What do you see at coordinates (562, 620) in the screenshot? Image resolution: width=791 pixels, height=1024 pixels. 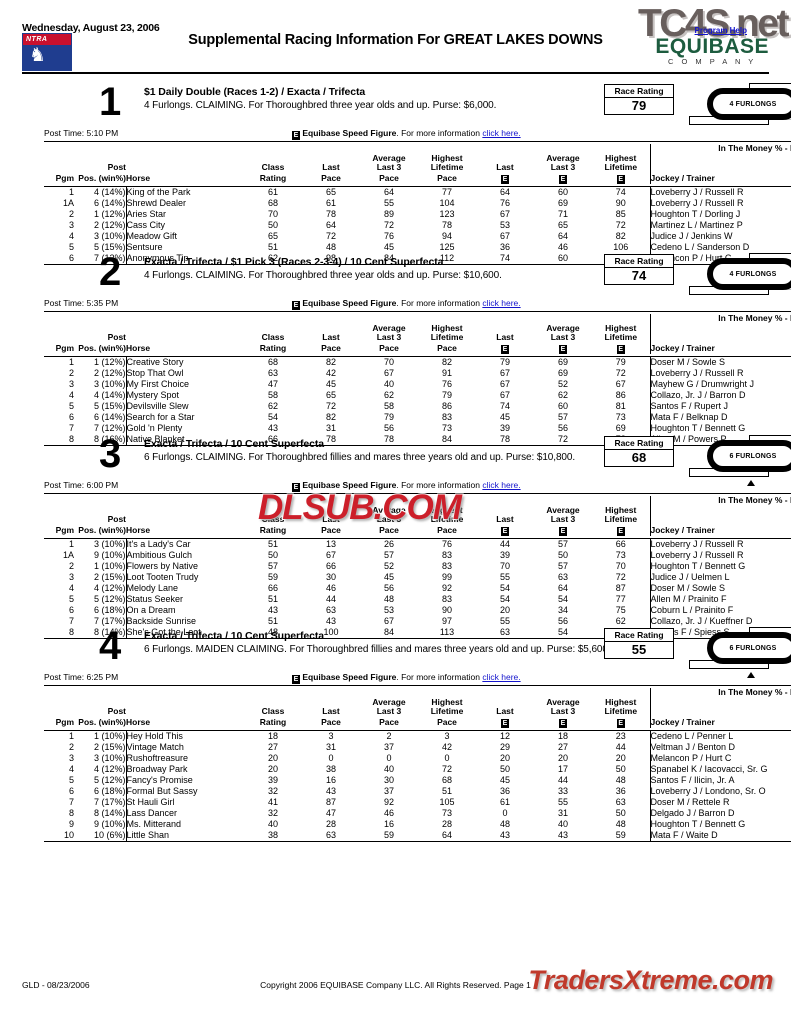 I see `cell-avg3-e: 56` at bounding box center [562, 620].